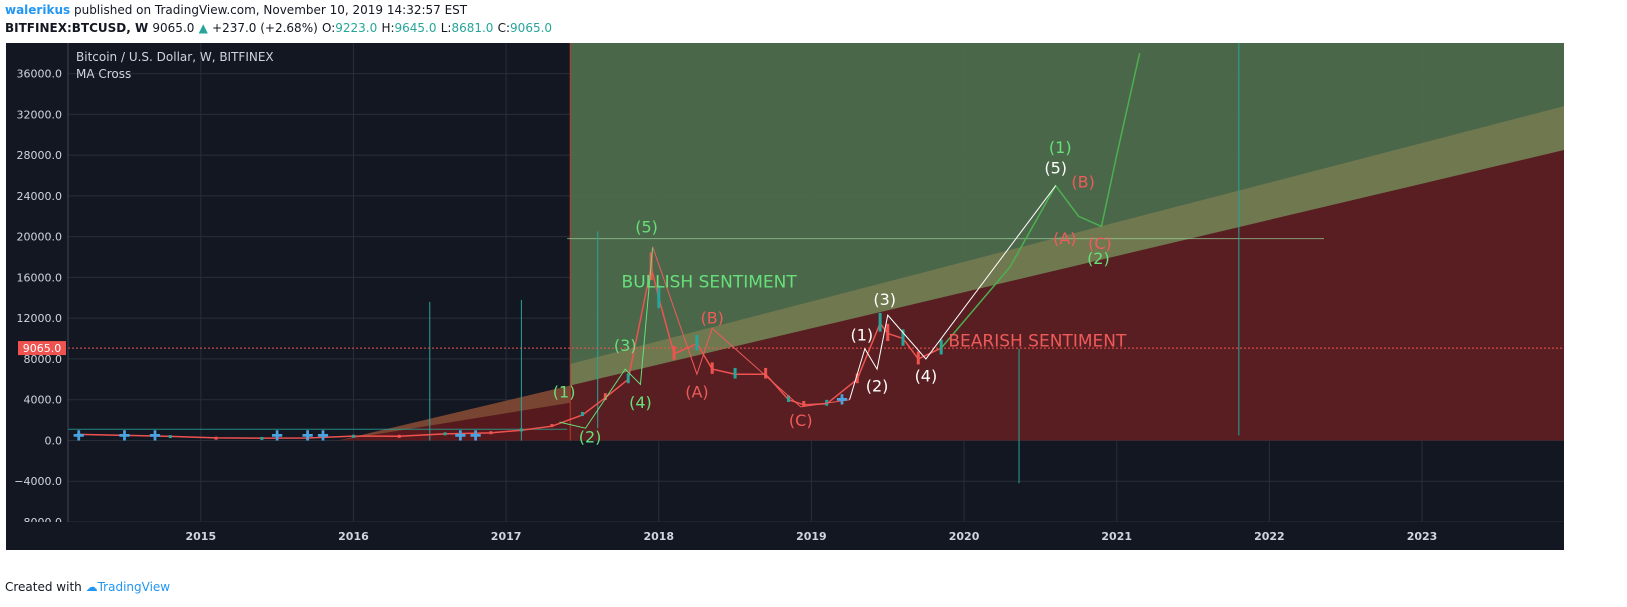 The width and height of the screenshot is (1627, 607). I want to click on open-value: 9223.0, so click(356, 28).